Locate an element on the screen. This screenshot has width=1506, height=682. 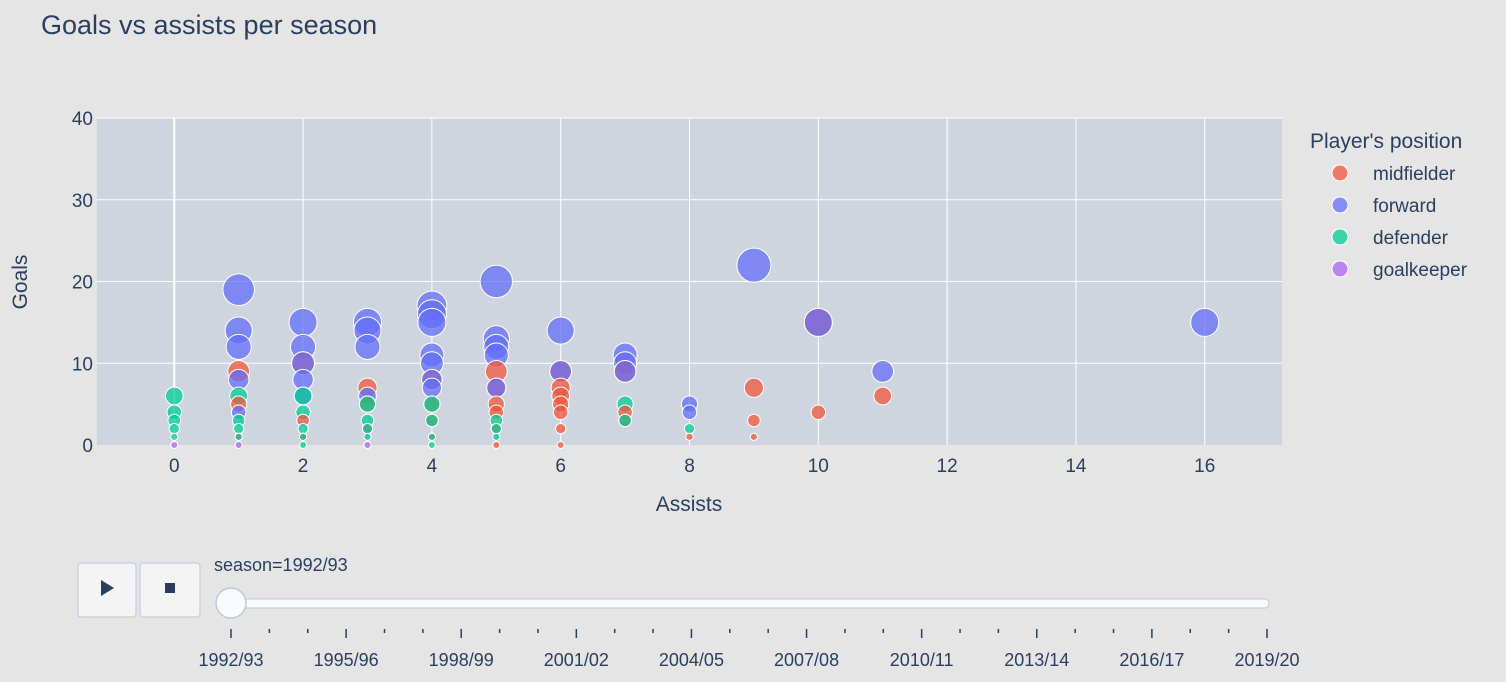
x-tick-label: 14 is located at coordinates (1076, 466).